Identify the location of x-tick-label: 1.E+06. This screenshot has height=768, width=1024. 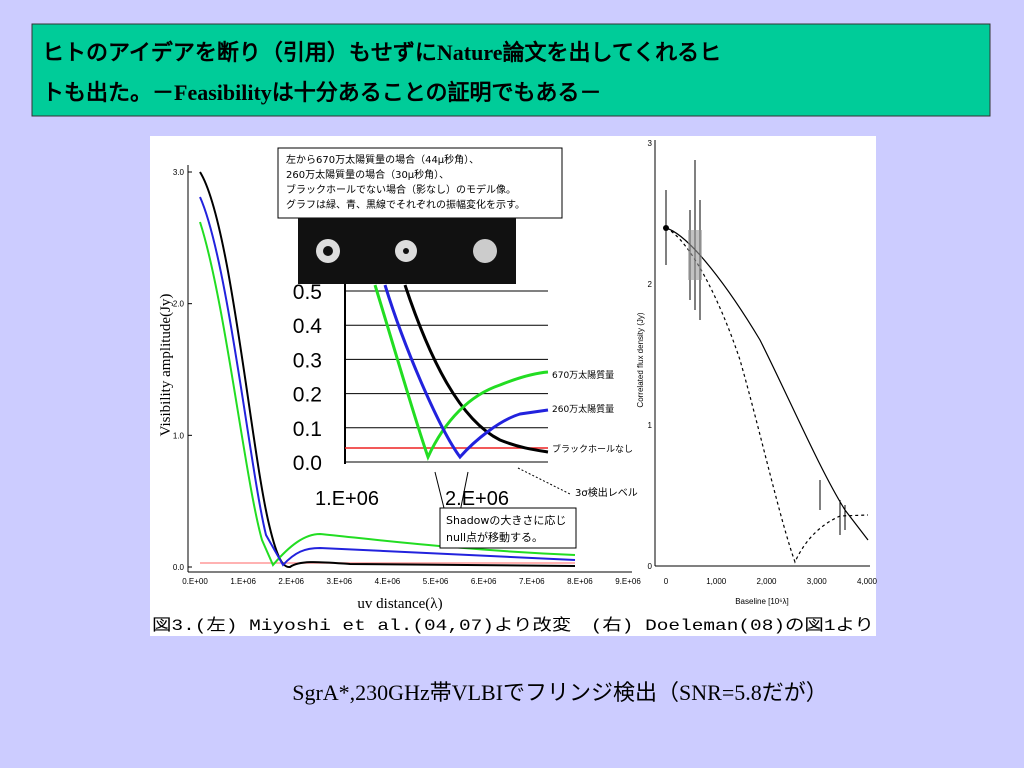
(243, 581).